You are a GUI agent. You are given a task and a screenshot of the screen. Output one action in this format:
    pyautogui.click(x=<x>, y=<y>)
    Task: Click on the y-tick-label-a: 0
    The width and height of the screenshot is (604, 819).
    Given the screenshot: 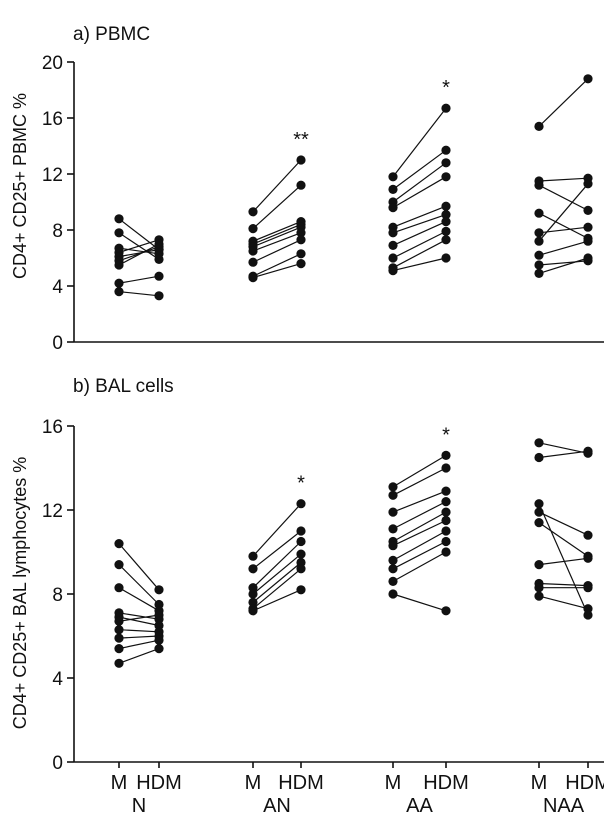 What is the action you would take?
    pyautogui.click(x=57, y=343)
    